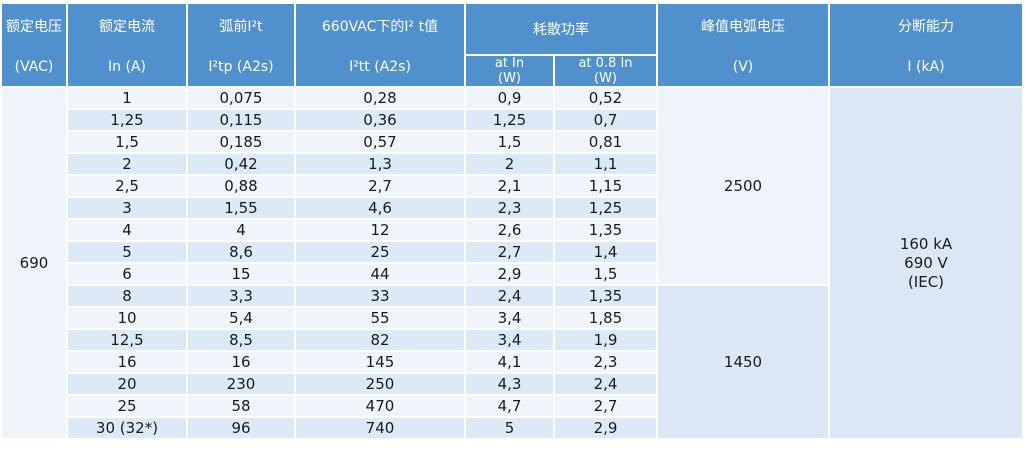  I want to click on cell-i2t-660vac: 0,57, so click(380, 142).